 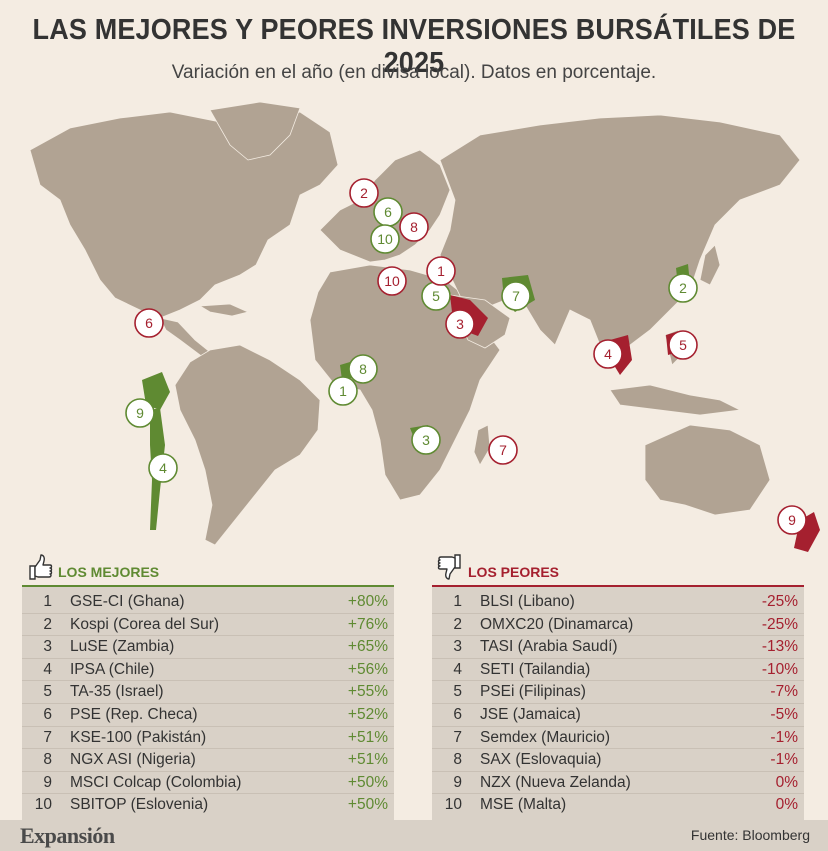 I want to click on table-row: 10 MSE (Malta) 0%, so click(x=618, y=805).